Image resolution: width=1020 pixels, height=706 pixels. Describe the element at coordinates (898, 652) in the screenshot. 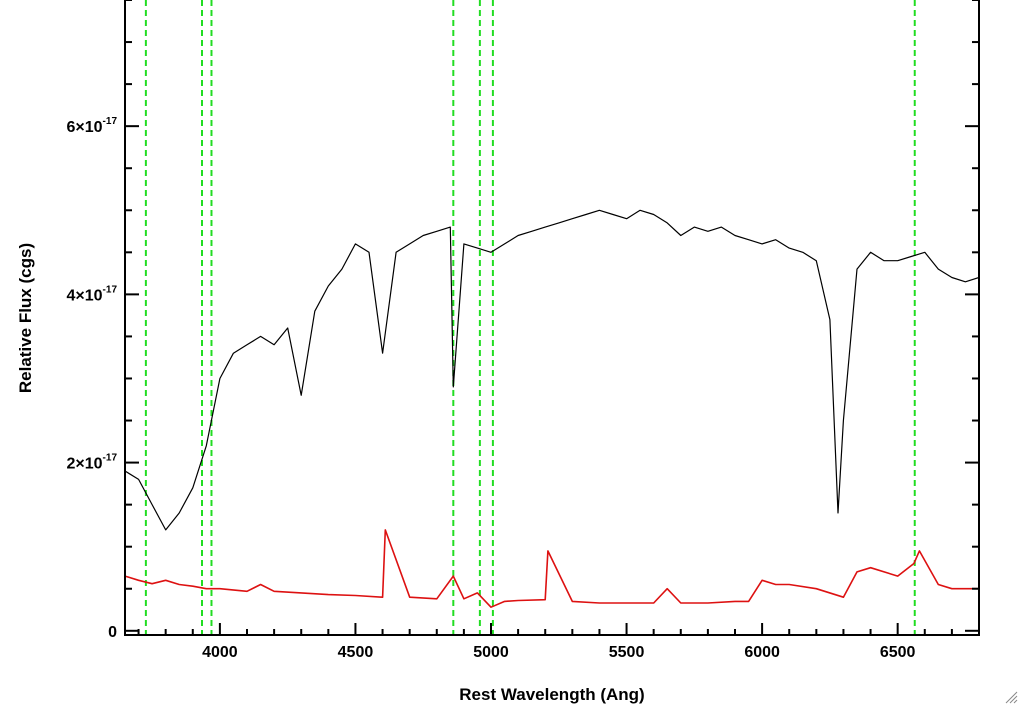

I see `x-tick-label: 6500` at that location.